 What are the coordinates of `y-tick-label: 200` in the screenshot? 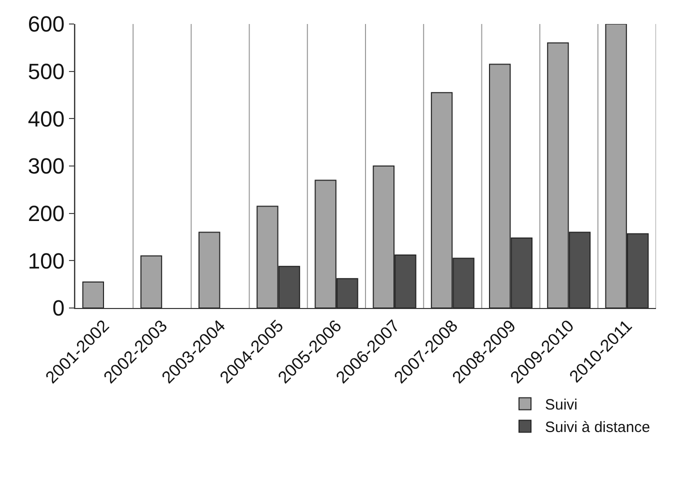 It's located at (46, 213).